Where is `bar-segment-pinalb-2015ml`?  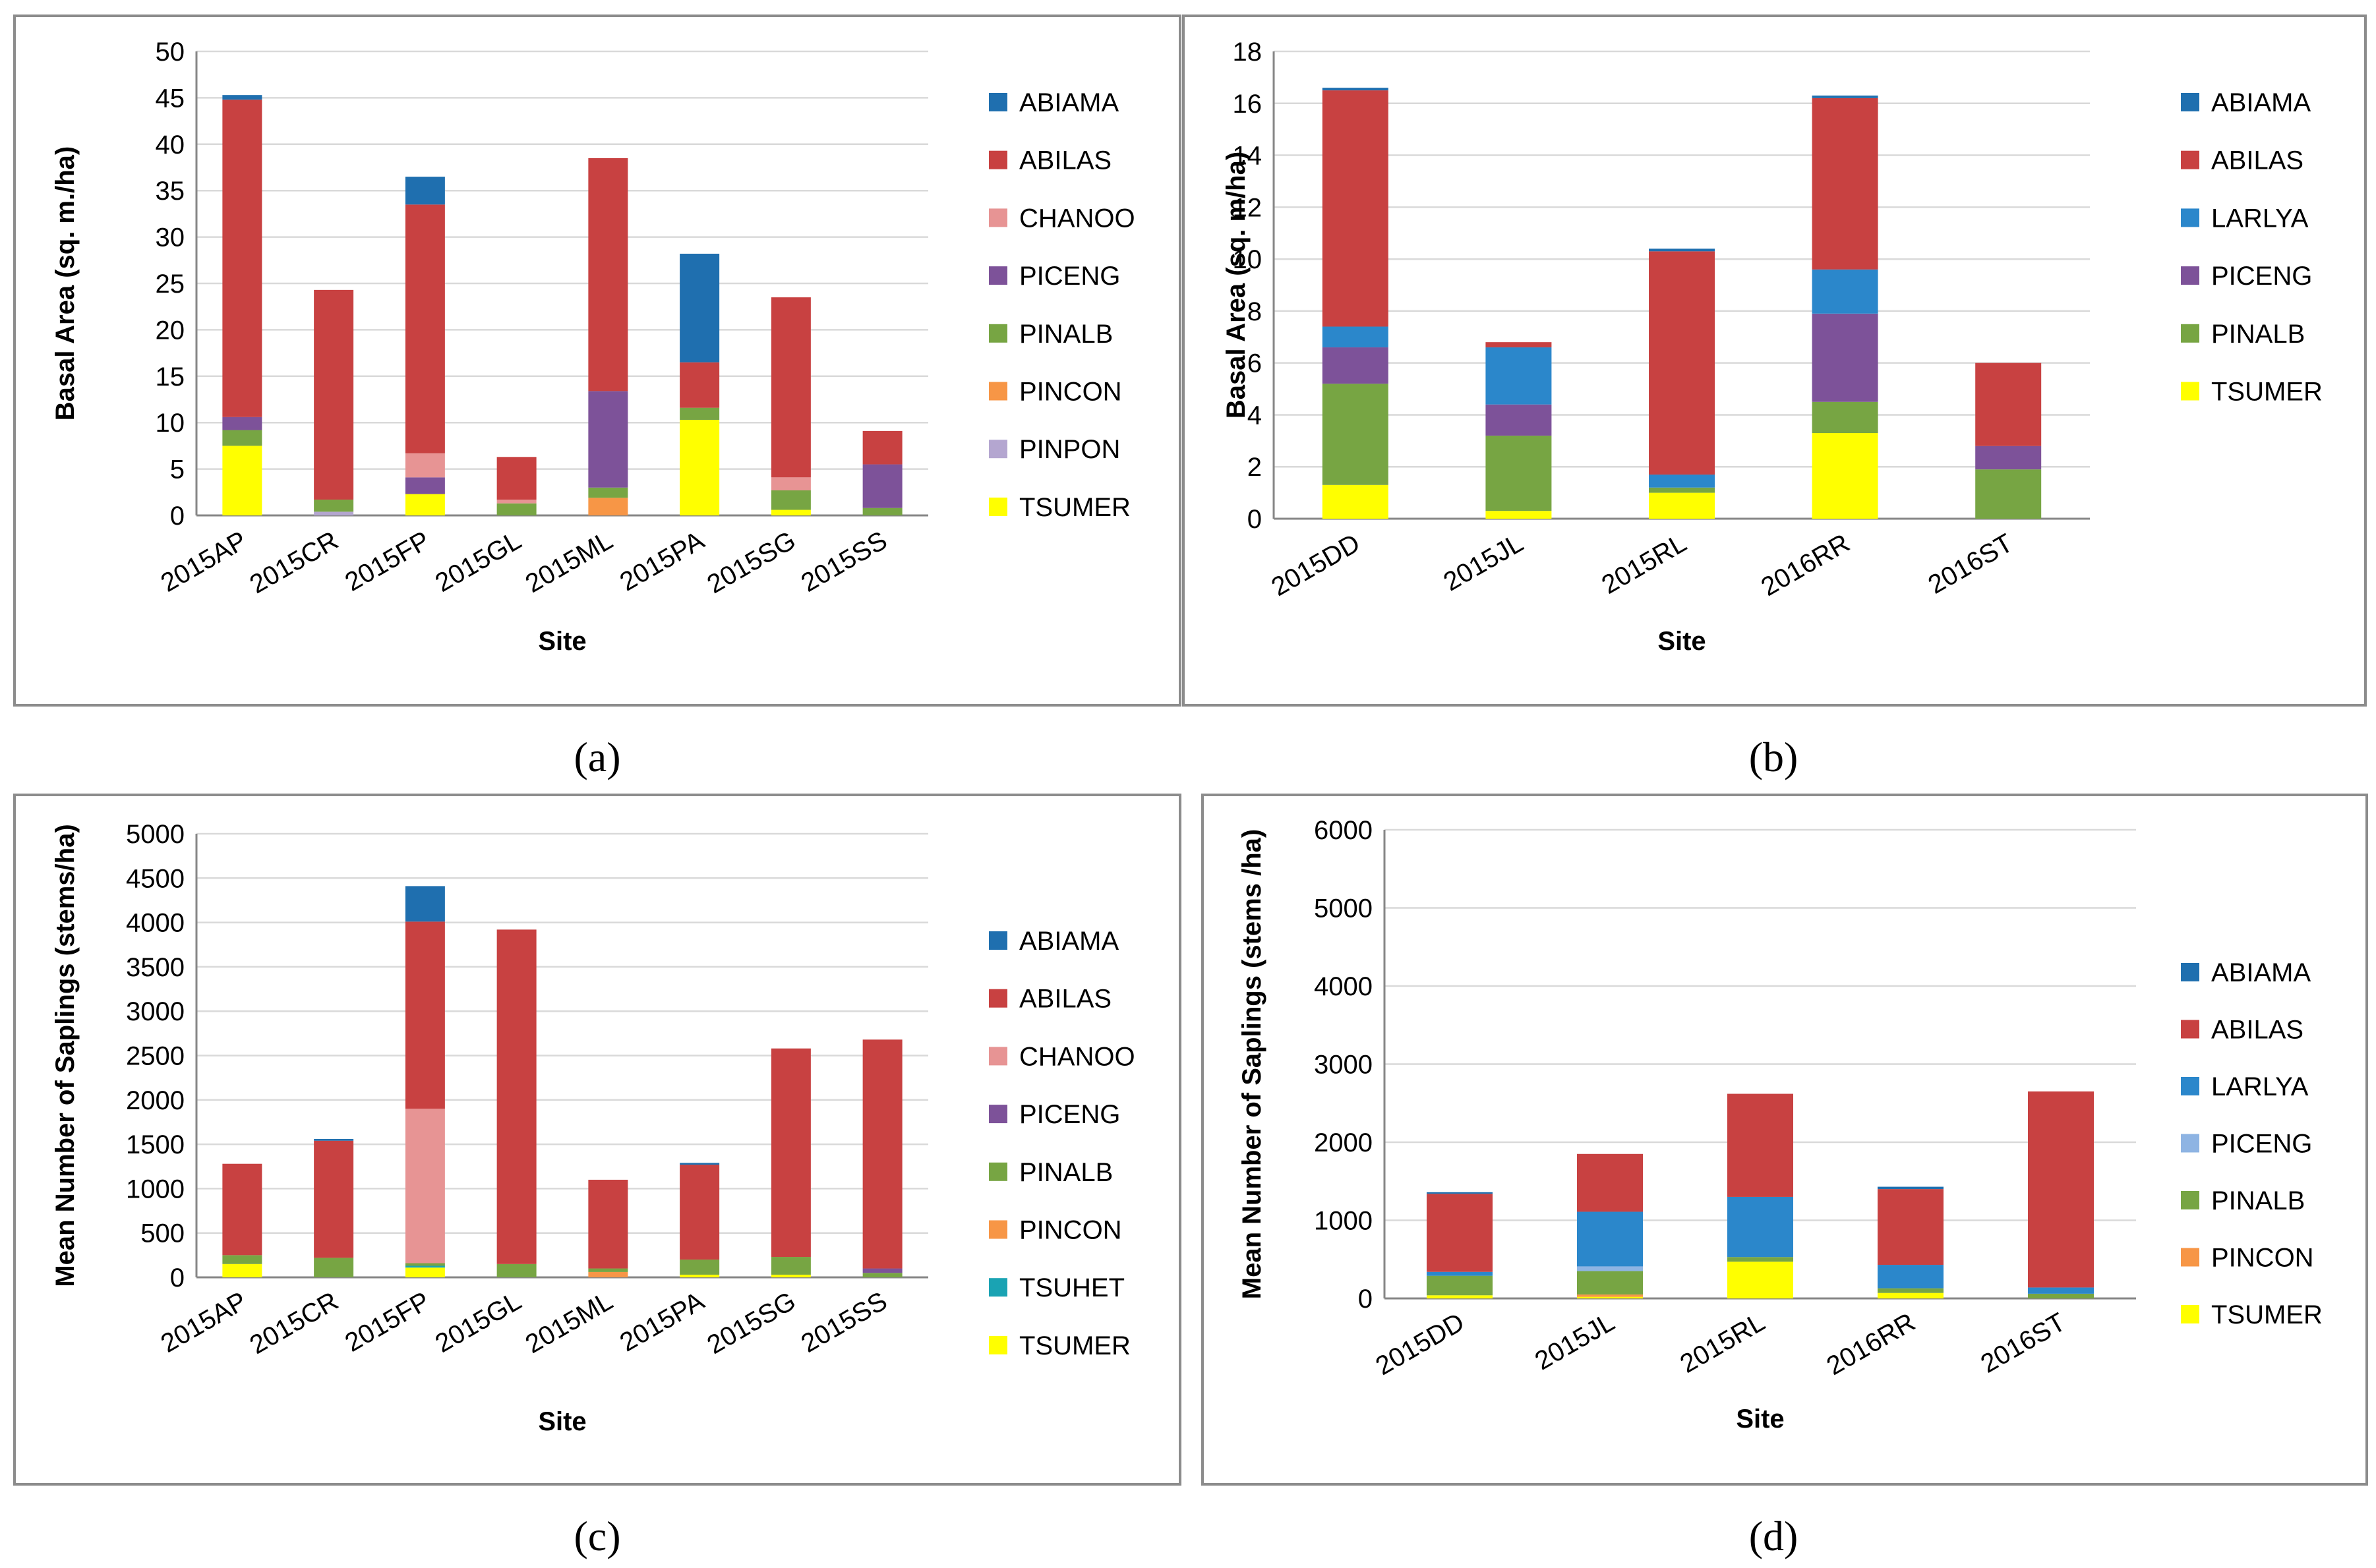
bar-segment-pinalb-2015ml is located at coordinates (608, 492).